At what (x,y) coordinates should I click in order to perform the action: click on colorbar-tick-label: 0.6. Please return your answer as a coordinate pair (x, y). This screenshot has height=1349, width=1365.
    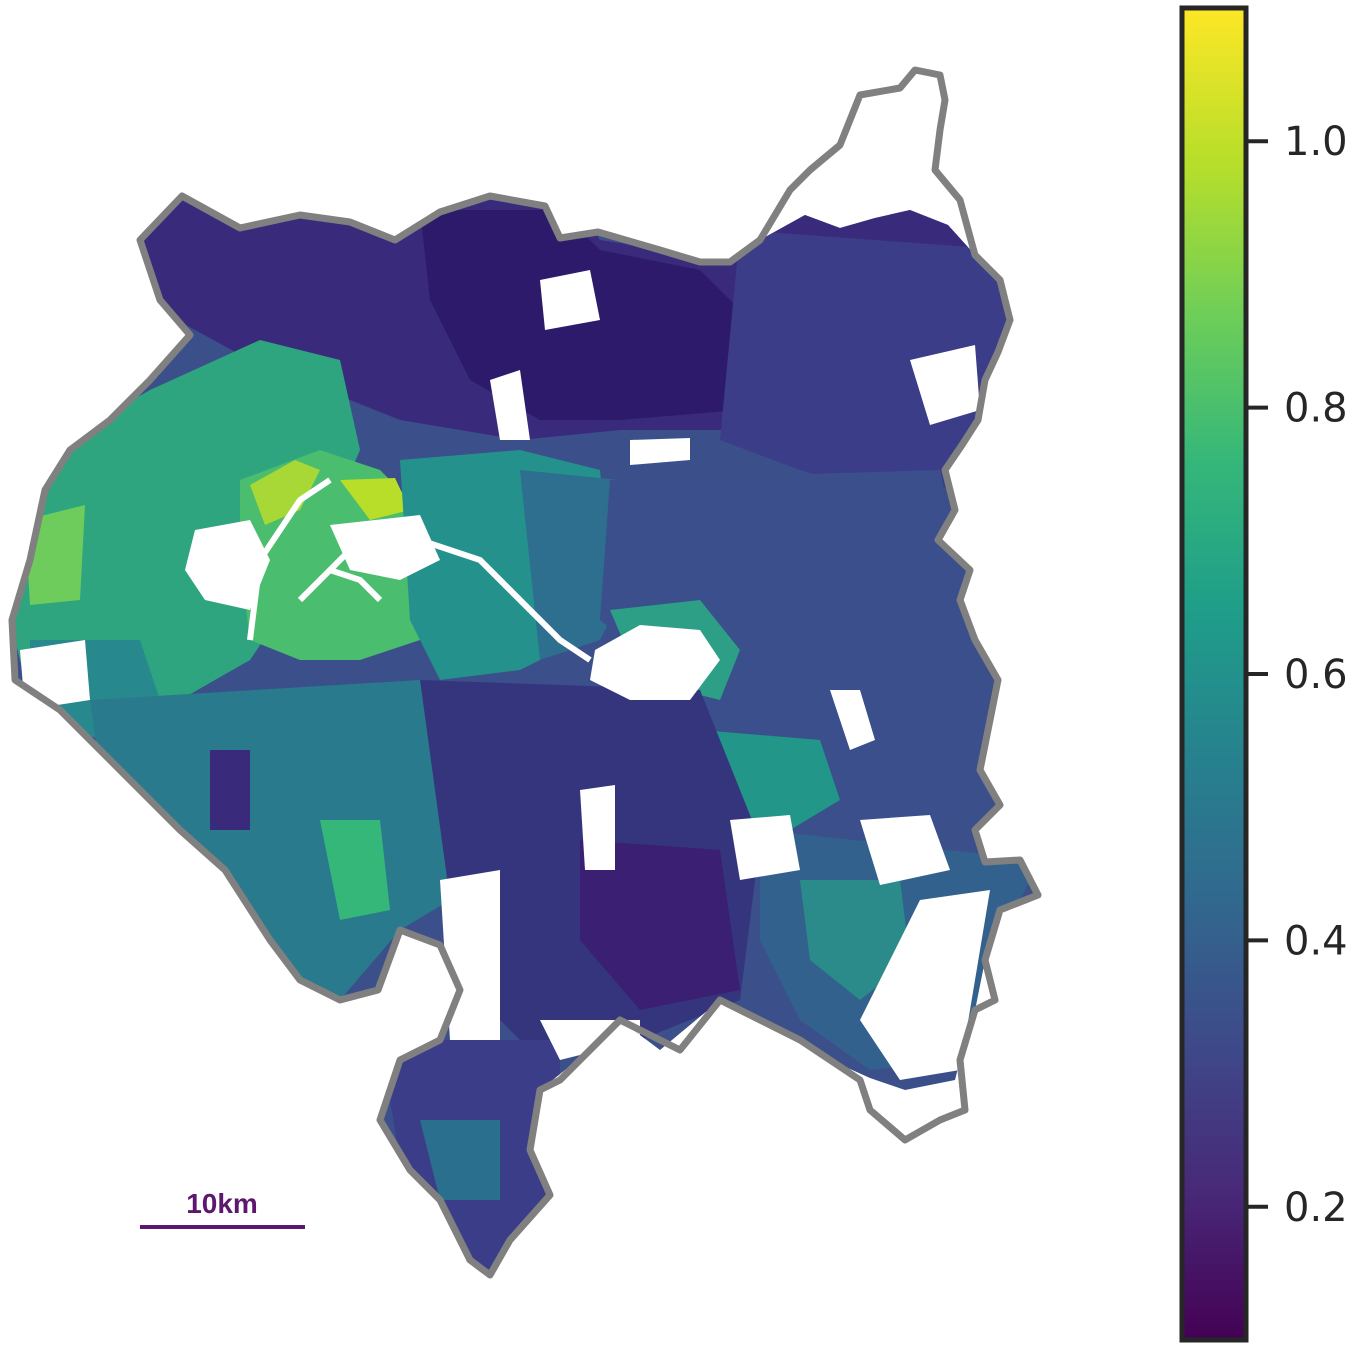
    Looking at the image, I should click on (1316, 675).